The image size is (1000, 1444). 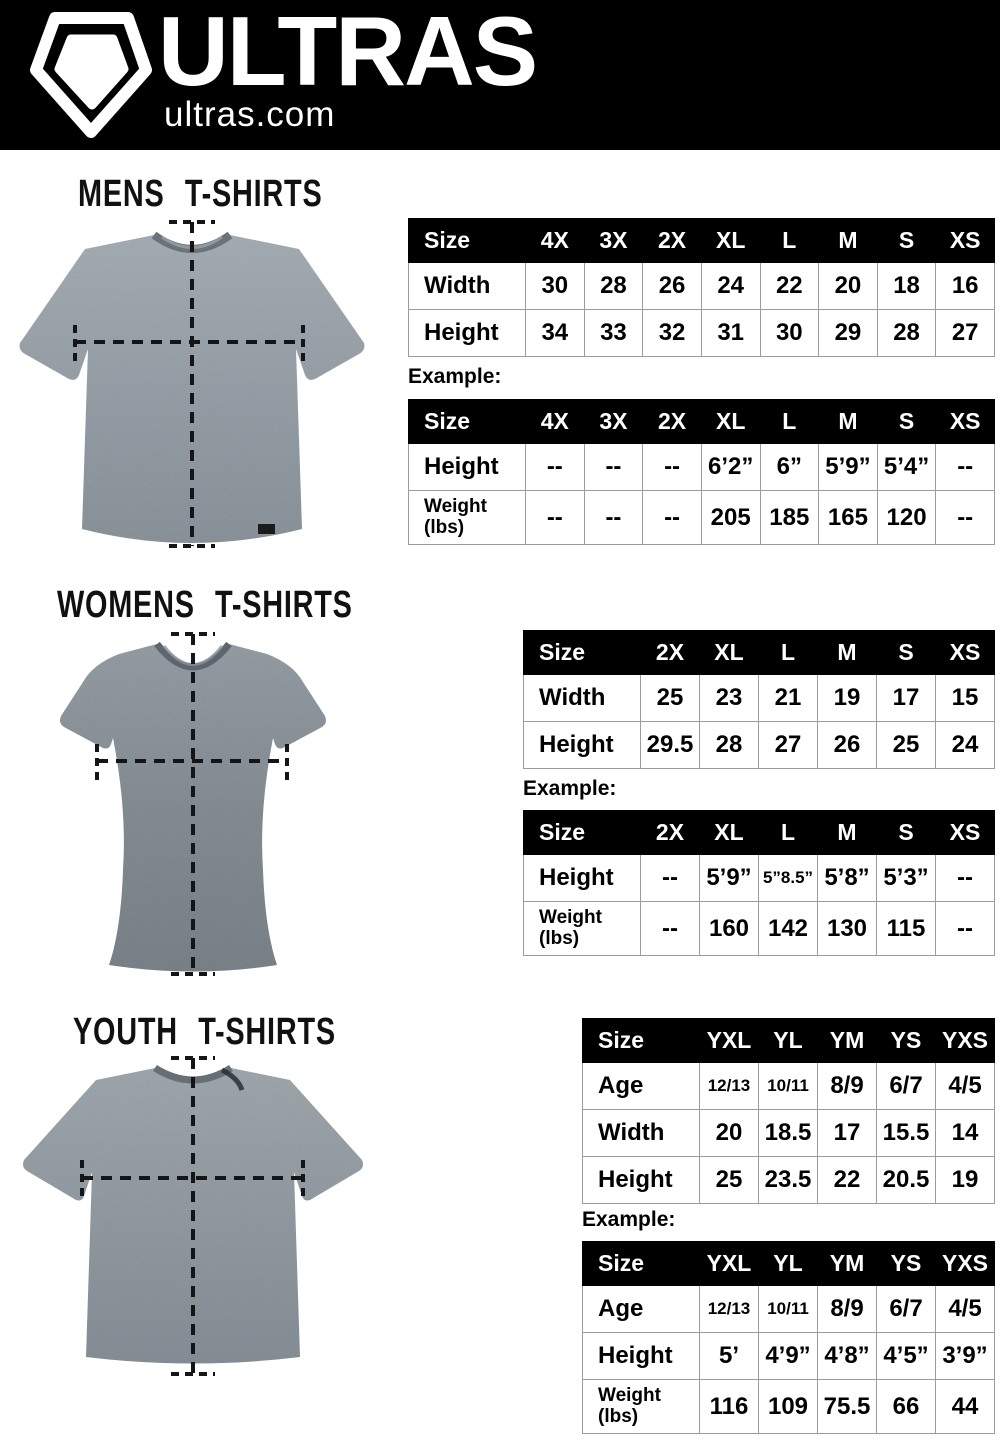 I want to click on size-column-header: YS, so click(x=906, y=1040).